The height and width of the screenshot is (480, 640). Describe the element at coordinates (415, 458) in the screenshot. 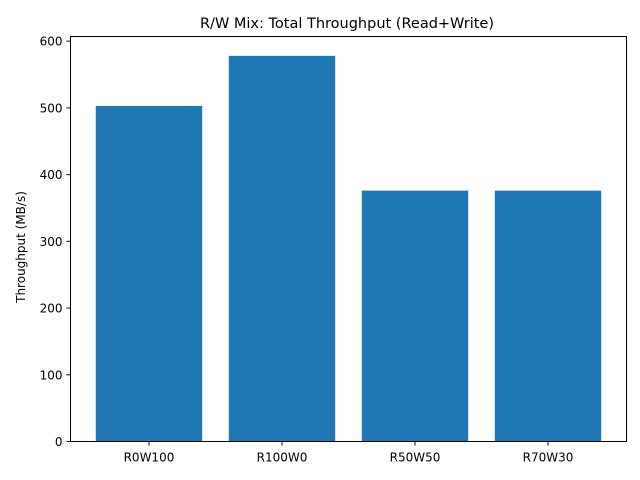

I see `x-tick-label: R50W50` at that location.